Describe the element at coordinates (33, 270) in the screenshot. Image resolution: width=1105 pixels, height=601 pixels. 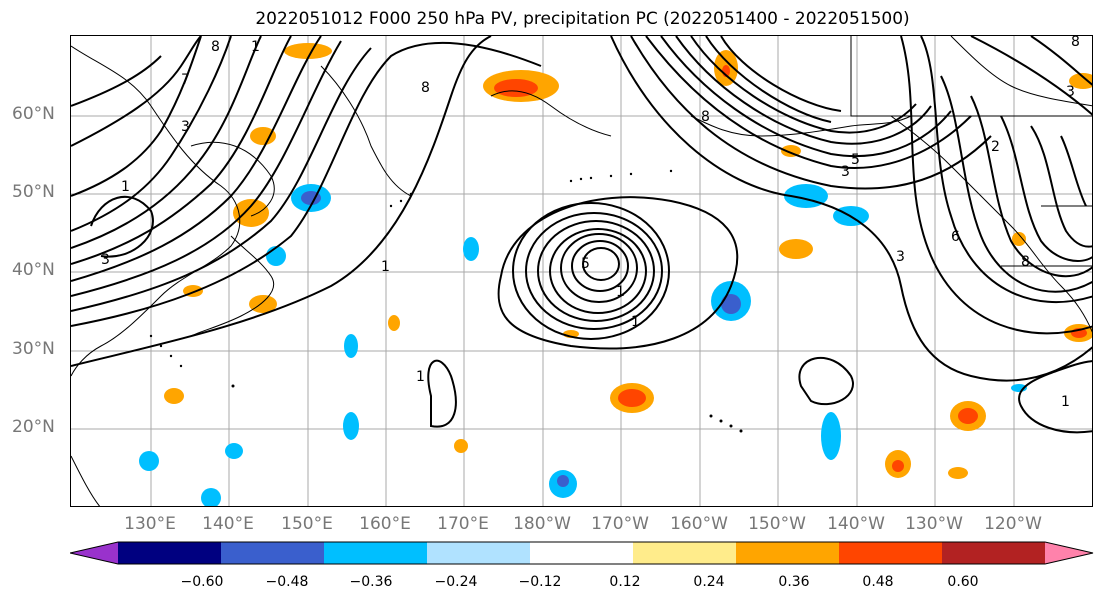
I see `lat-label: 40°N` at that location.